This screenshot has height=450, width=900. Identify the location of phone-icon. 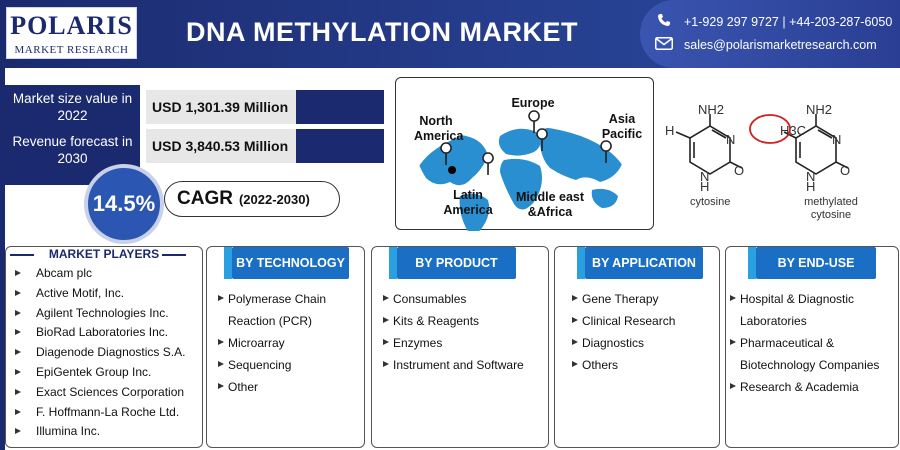
(664, 21).